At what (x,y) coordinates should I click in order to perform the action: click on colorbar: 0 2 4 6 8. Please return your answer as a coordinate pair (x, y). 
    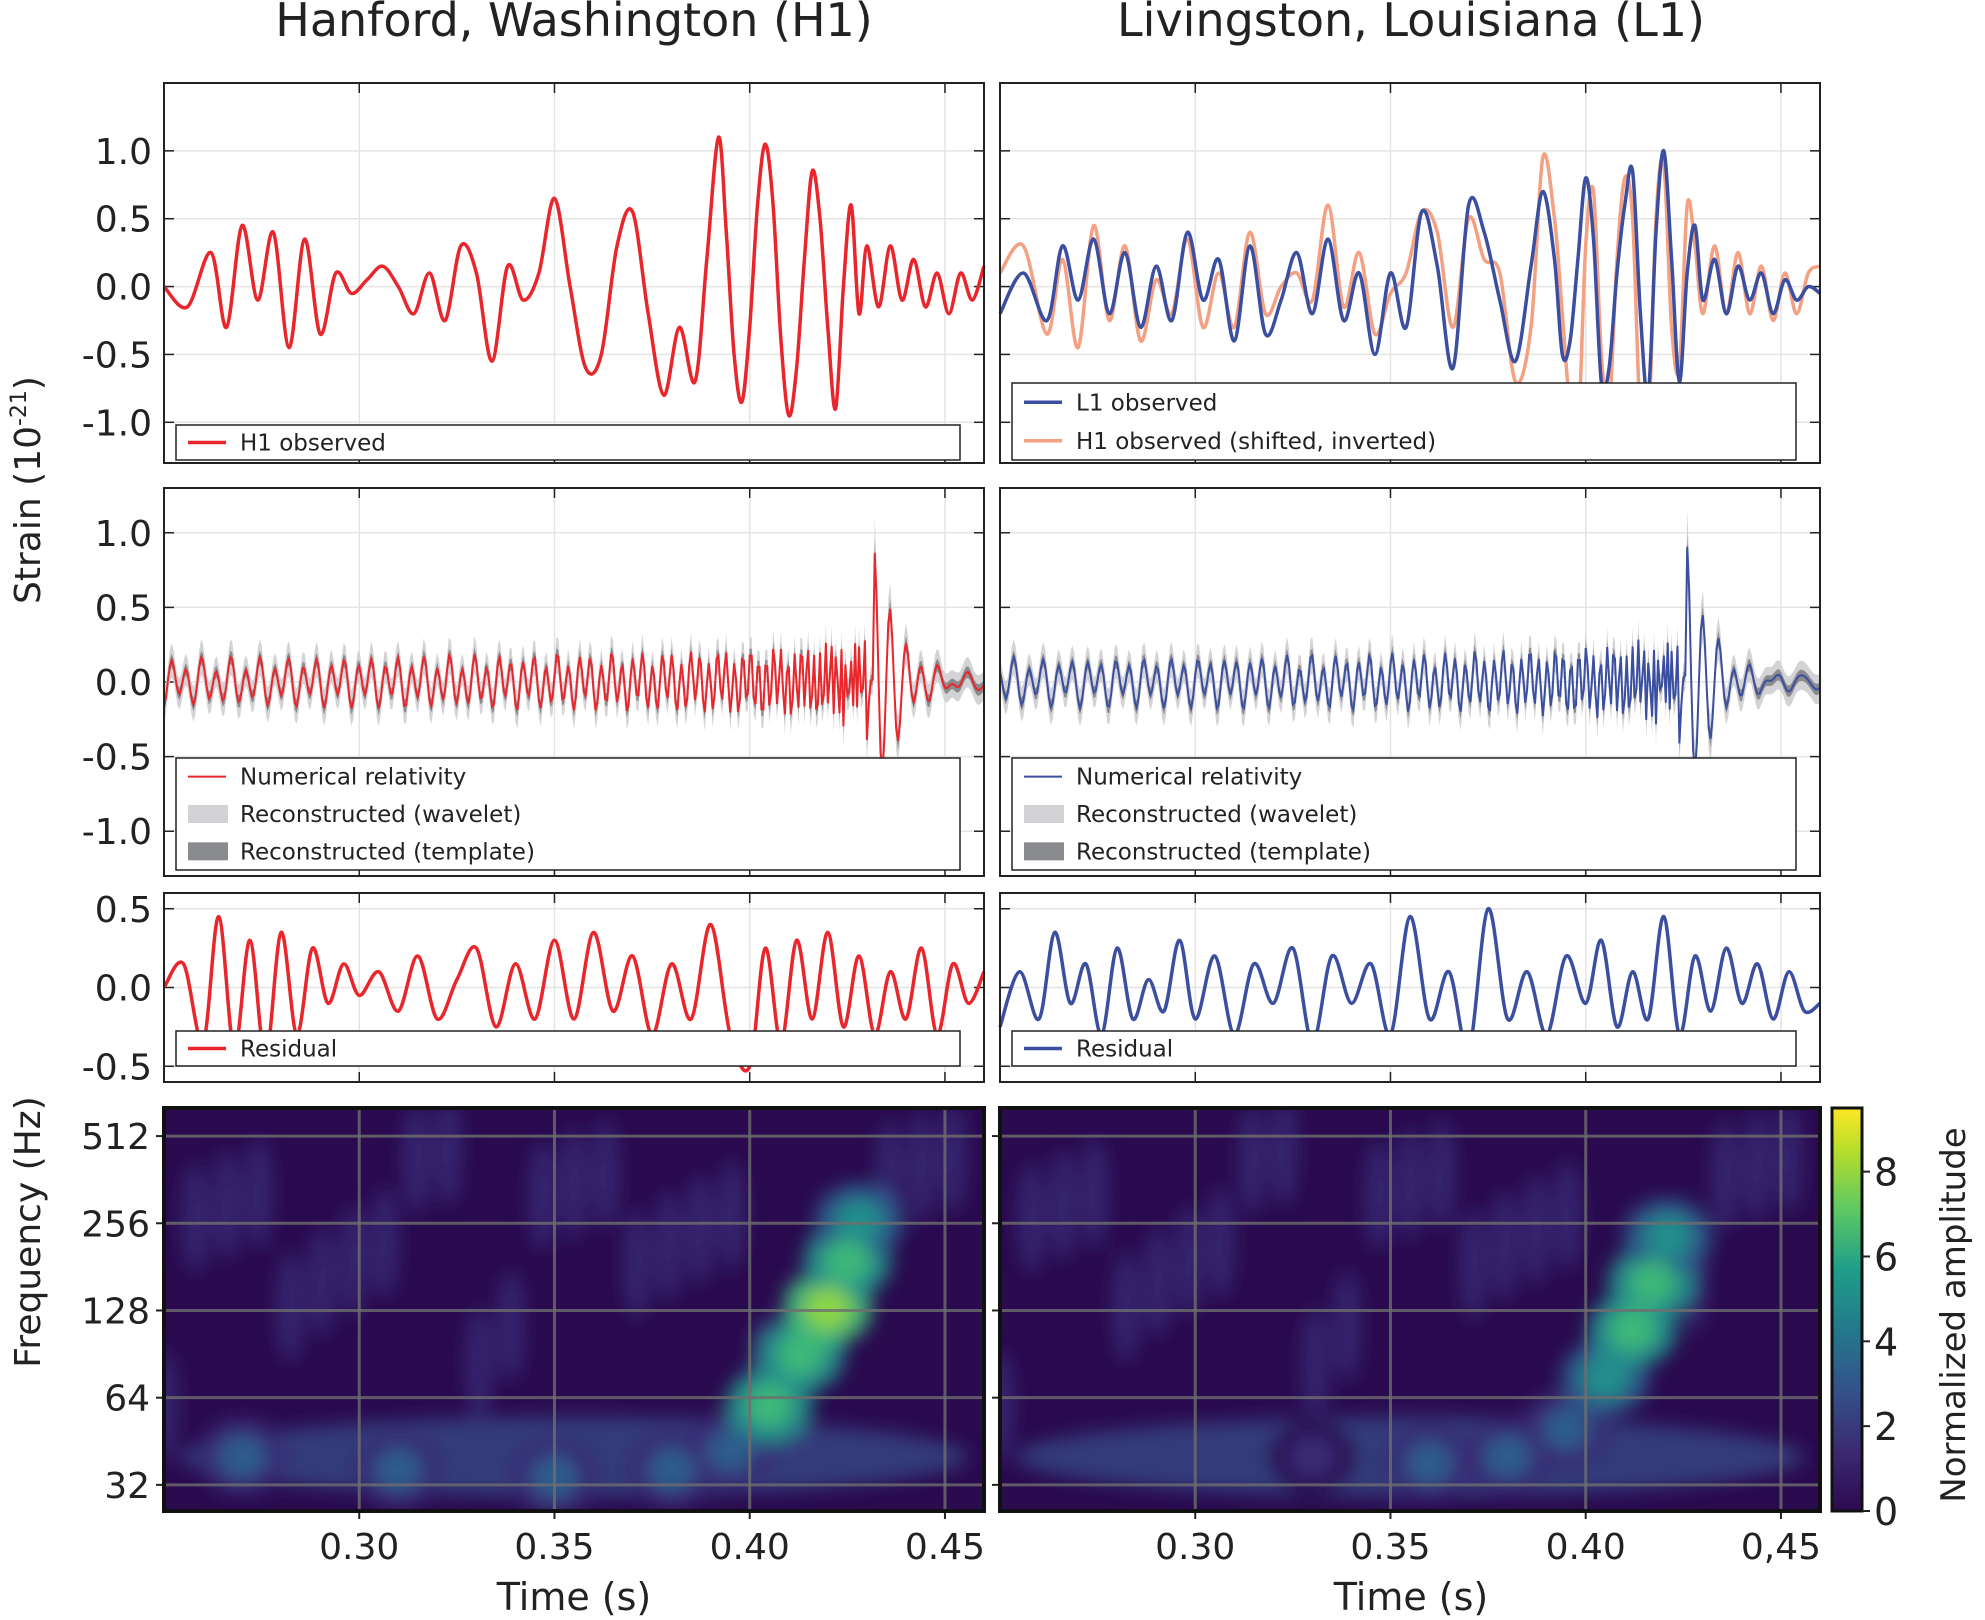
    Looking at the image, I should click on (1864, 1320).